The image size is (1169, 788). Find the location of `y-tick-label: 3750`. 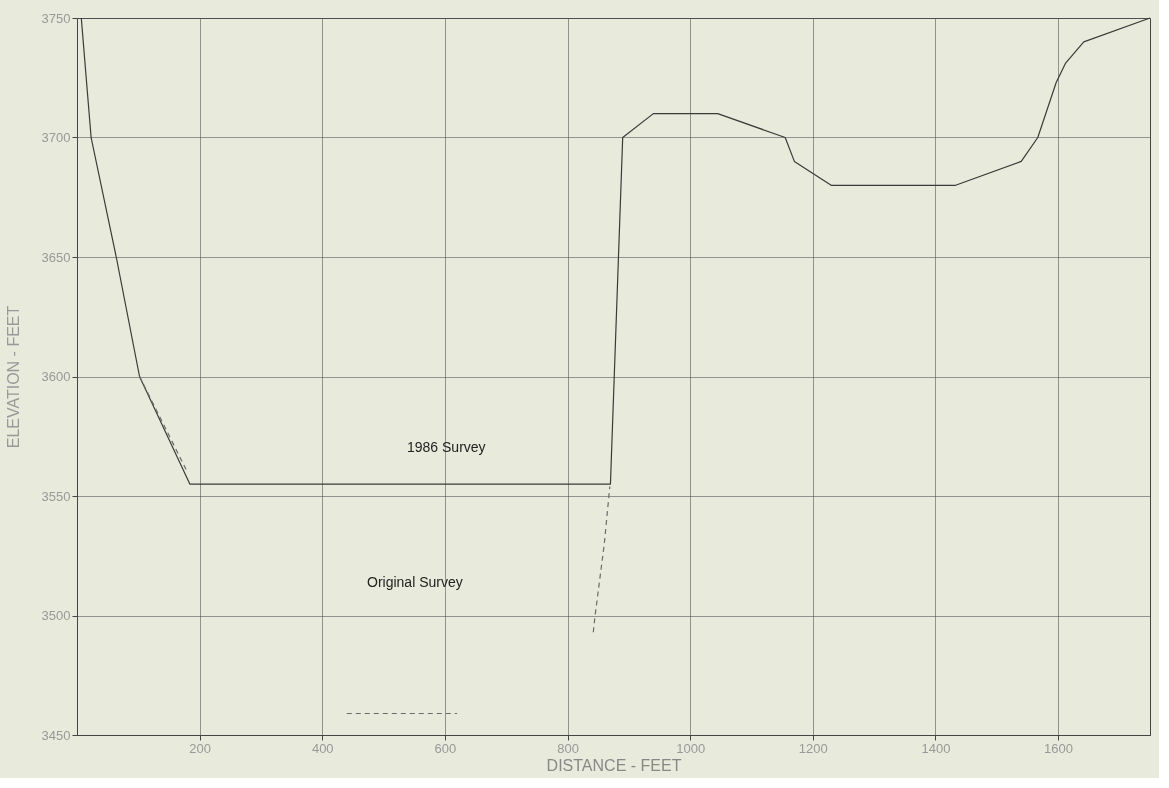

y-tick-label: 3750 is located at coordinates (56, 18).